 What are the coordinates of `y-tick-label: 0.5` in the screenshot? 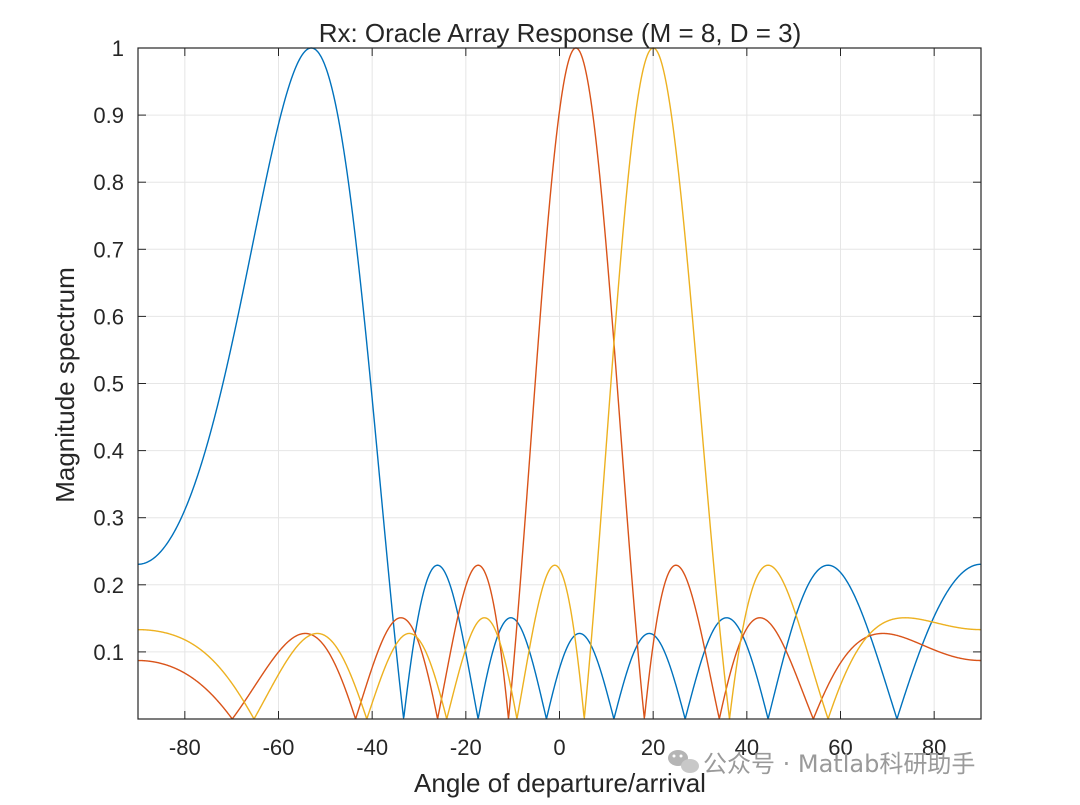 It's located at (108, 384).